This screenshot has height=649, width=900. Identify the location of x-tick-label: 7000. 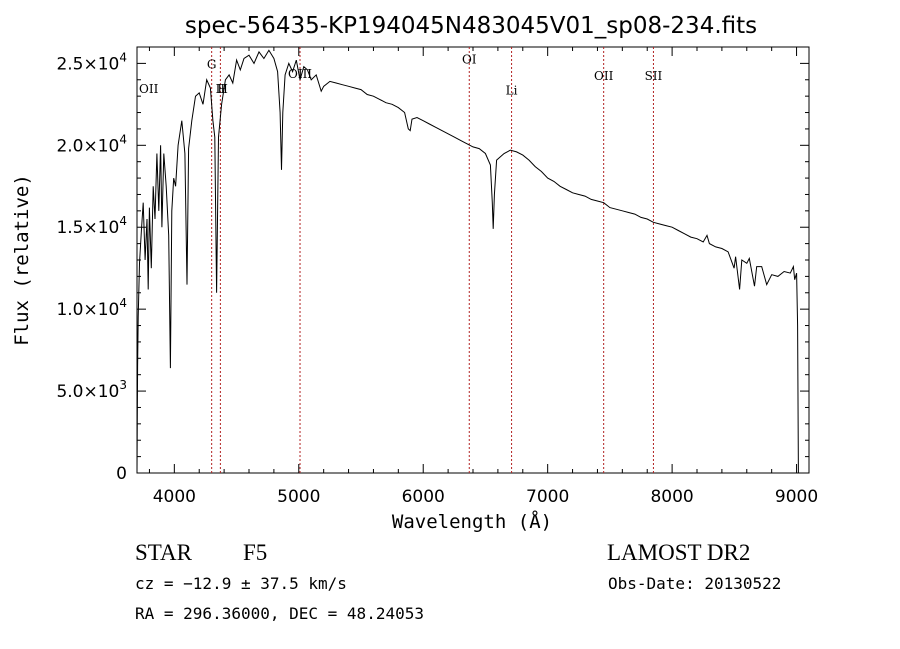
(547, 497).